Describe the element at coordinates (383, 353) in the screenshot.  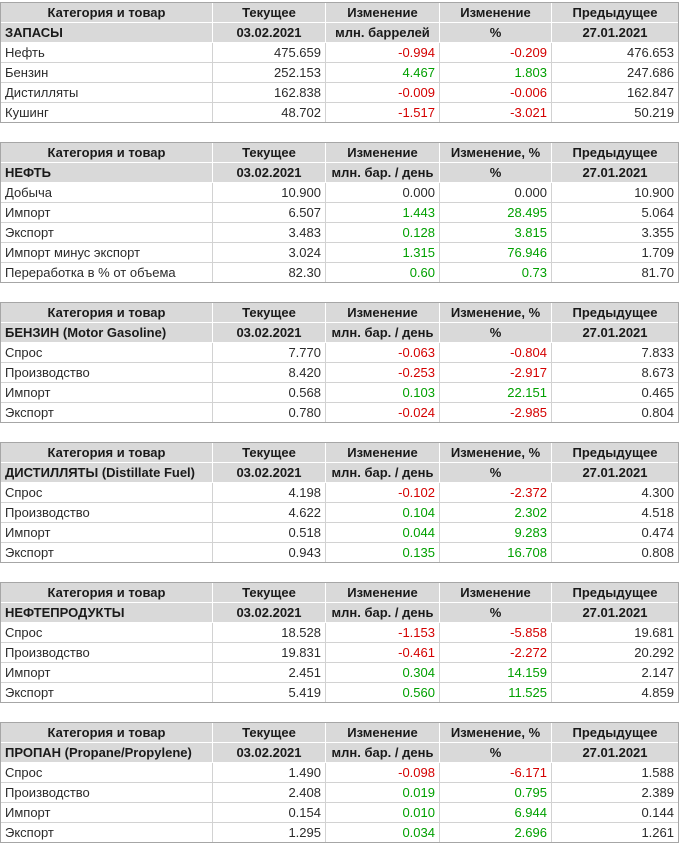
I see `cell-change: -0.063` at that location.